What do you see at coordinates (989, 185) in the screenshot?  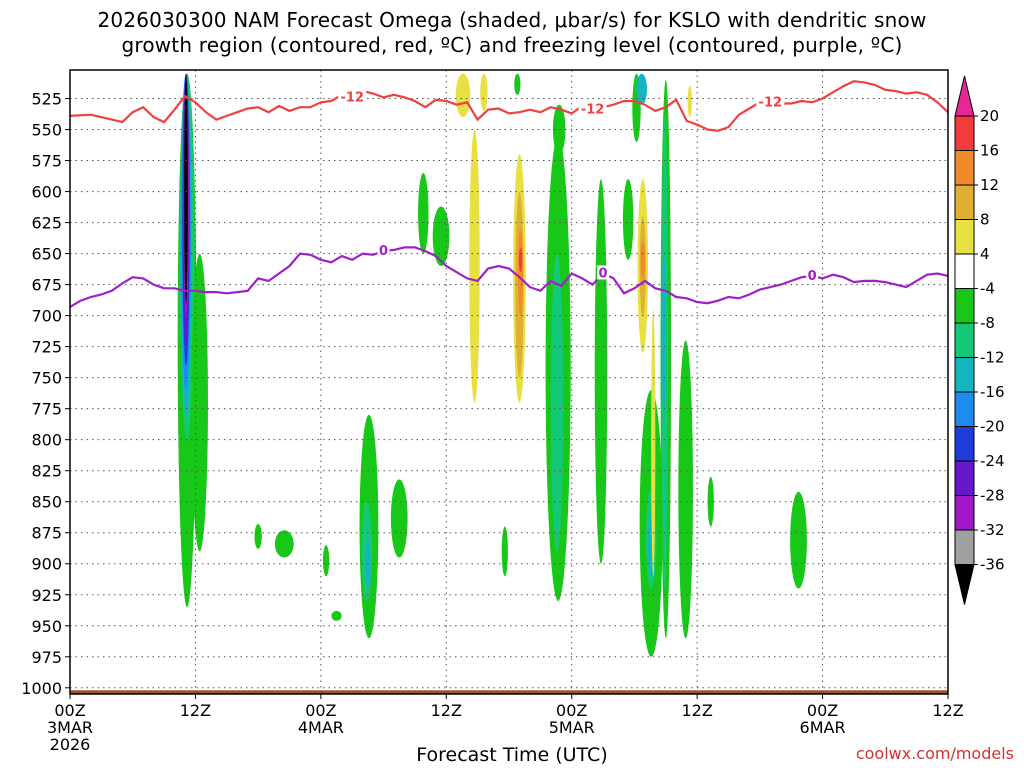 I see `colorbar-label-2: 12` at bounding box center [989, 185].